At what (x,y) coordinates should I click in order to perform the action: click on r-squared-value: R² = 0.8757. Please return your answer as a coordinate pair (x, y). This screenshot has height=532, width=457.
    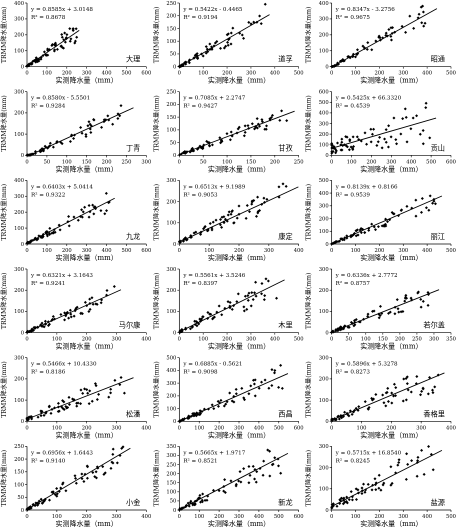
    Looking at the image, I should click on (353, 283).